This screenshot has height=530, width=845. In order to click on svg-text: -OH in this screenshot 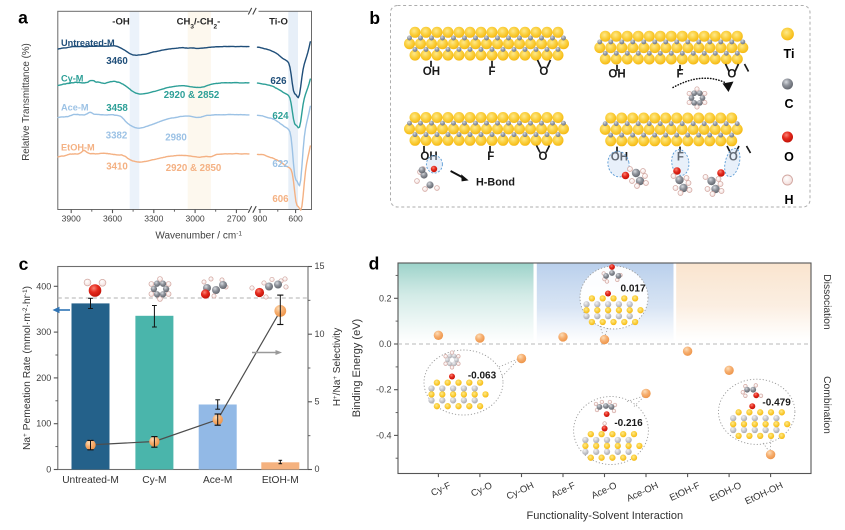, I will do `click(121, 22)`.